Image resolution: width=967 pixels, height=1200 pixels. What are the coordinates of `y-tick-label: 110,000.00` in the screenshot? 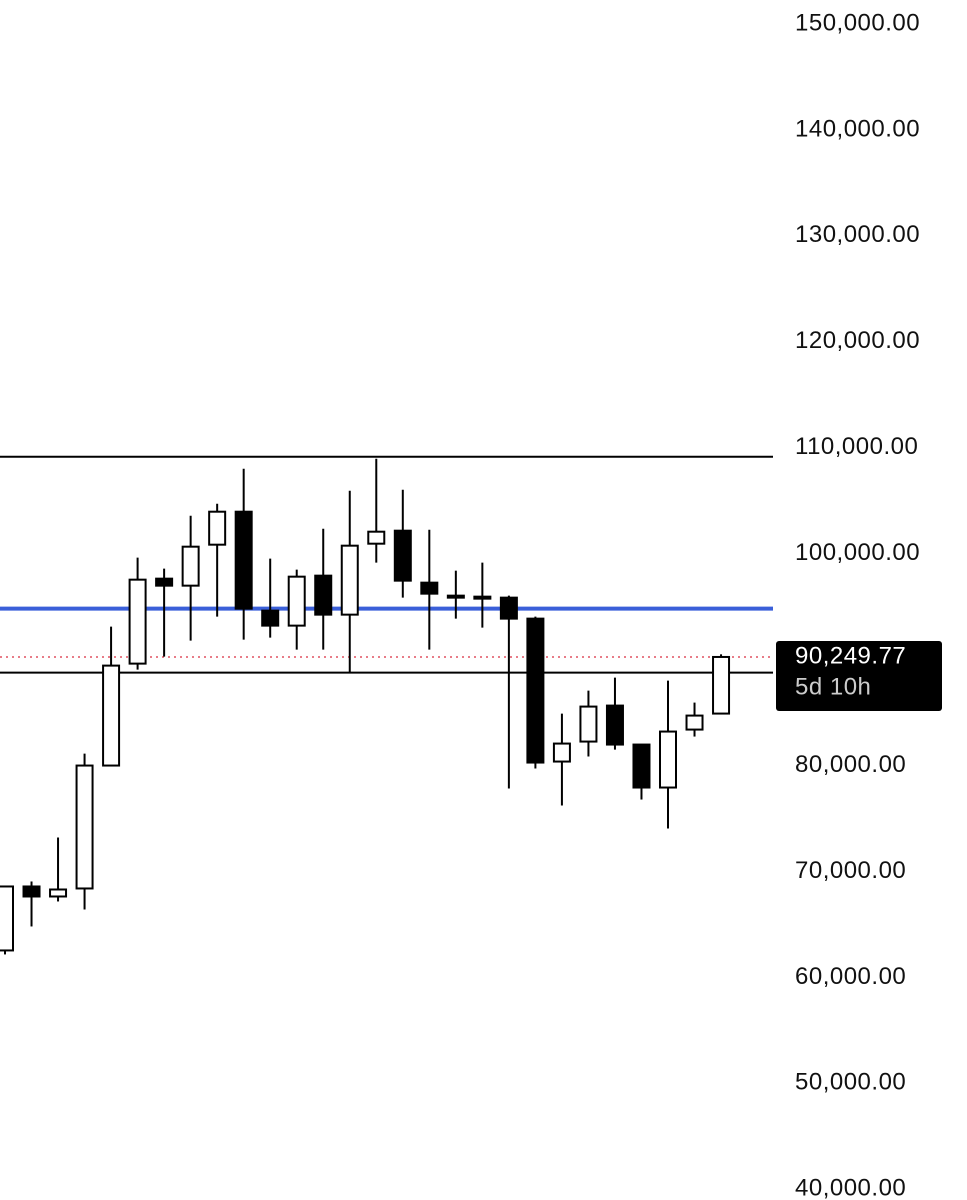 It's located at (856, 446).